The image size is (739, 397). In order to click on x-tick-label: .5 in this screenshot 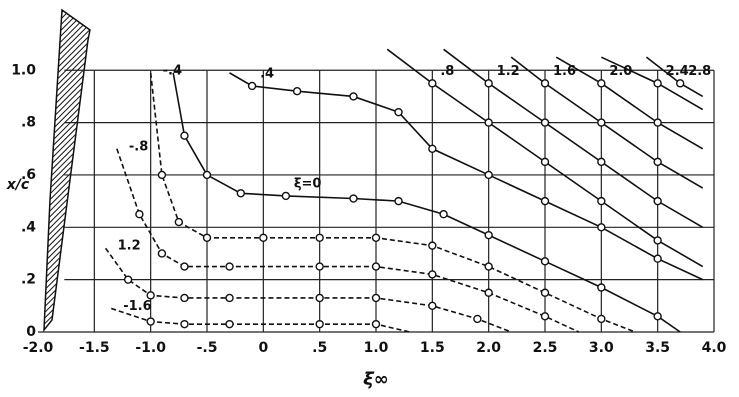, I will do `click(319, 348)`.